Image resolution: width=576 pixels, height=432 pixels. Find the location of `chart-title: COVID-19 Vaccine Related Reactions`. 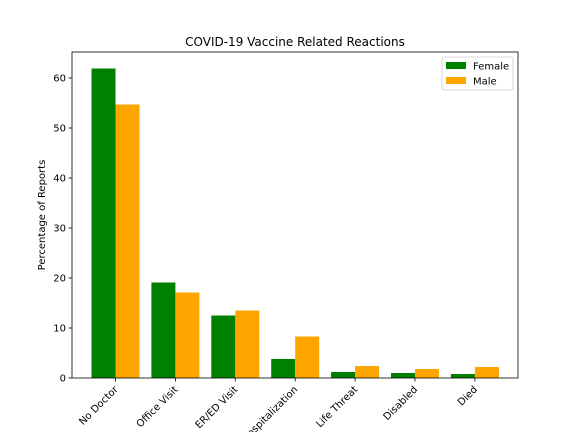

chart-title: COVID-19 Vaccine Related Reactions is located at coordinates (295, 42).